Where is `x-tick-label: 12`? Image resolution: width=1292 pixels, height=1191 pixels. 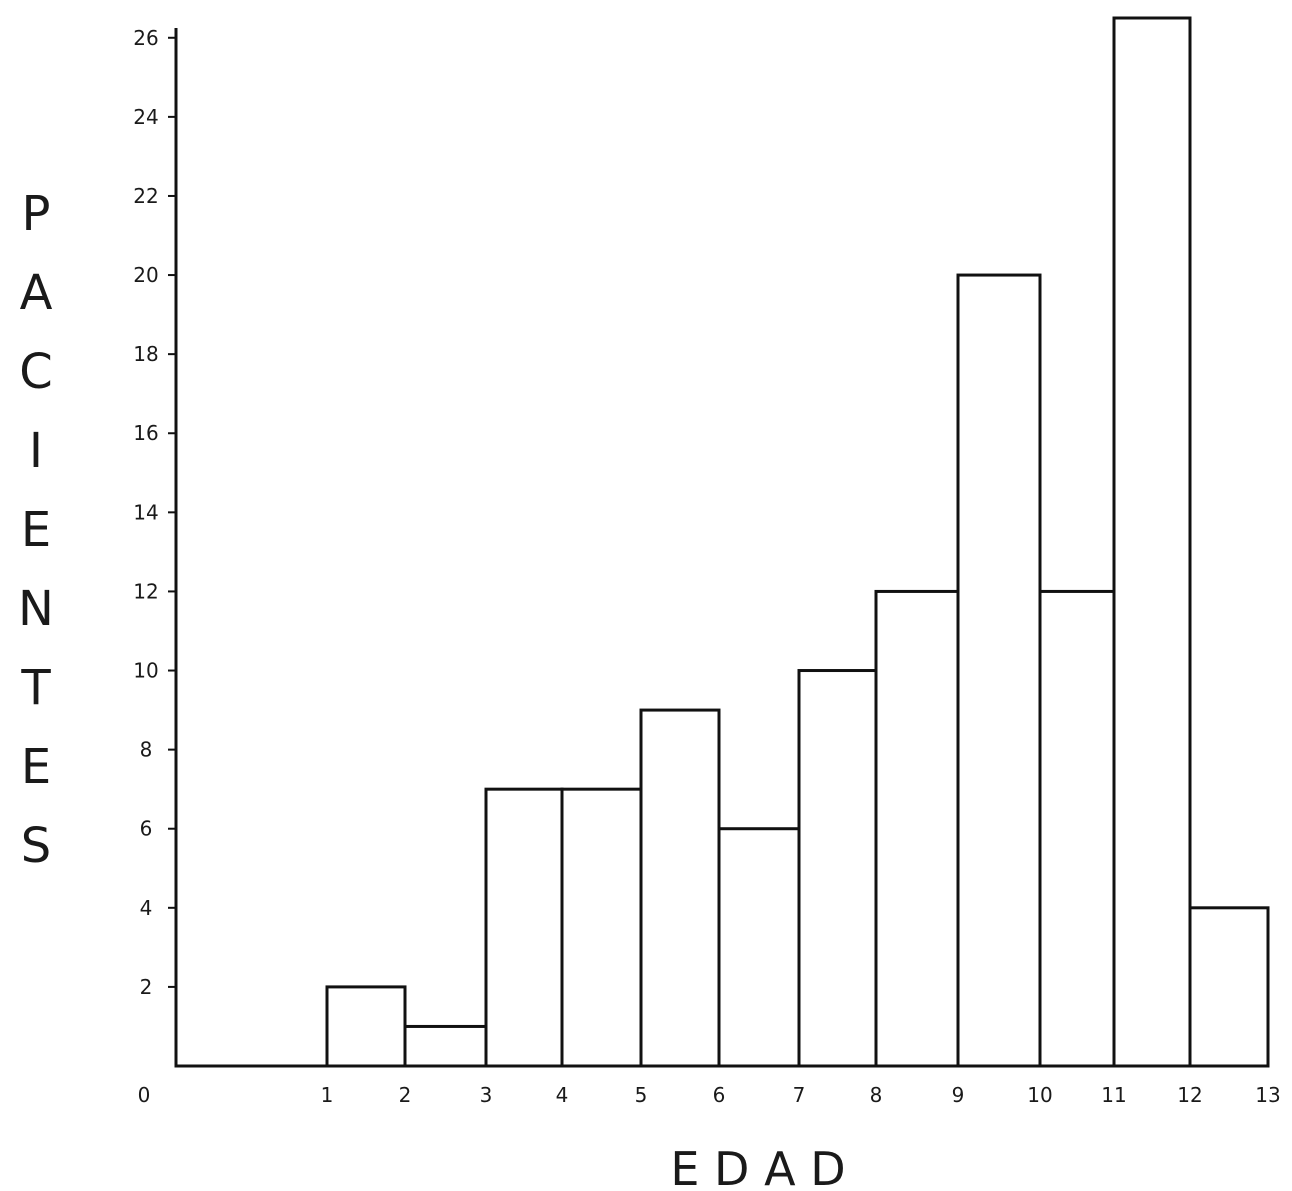
x-tick-label: 12 is located at coordinates (1189, 1095).